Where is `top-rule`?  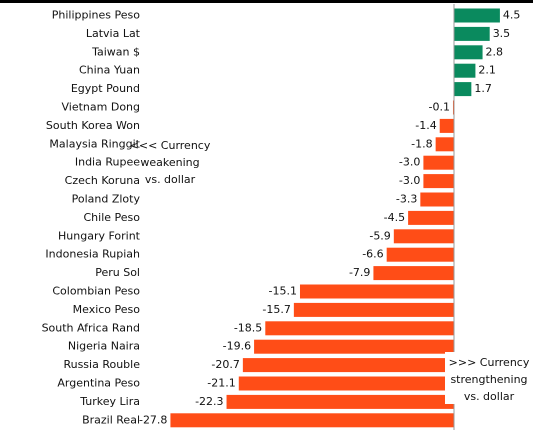 top-rule is located at coordinates (266, 1).